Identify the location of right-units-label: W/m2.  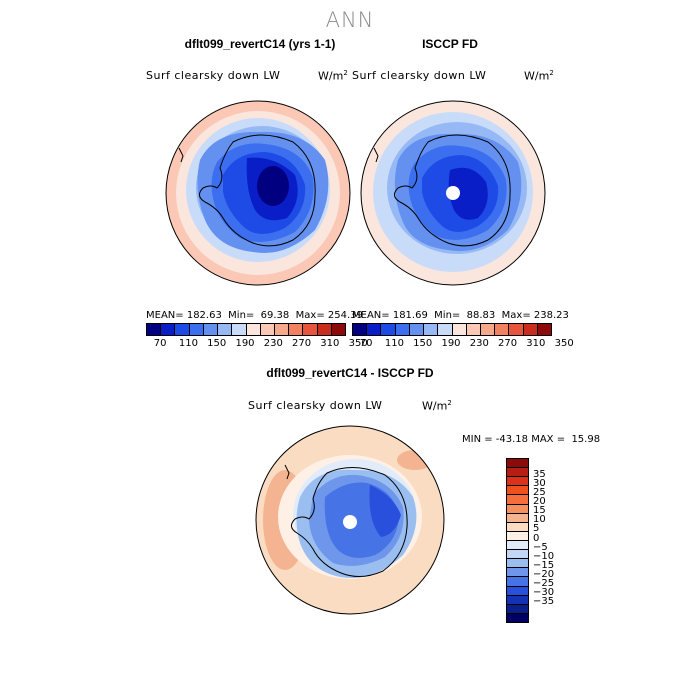
(539, 76).